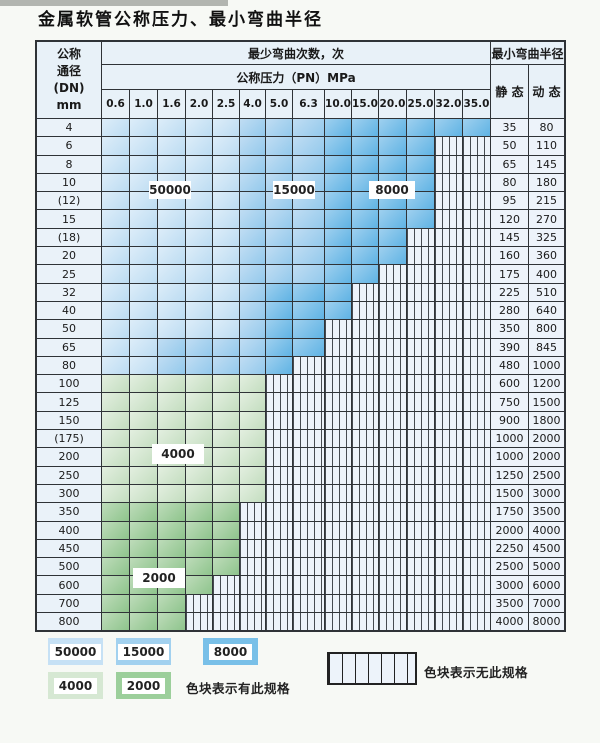 Image resolution: width=600 pixels, height=743 pixels. I want to click on header-pressure-value: 6.3, so click(308, 104).